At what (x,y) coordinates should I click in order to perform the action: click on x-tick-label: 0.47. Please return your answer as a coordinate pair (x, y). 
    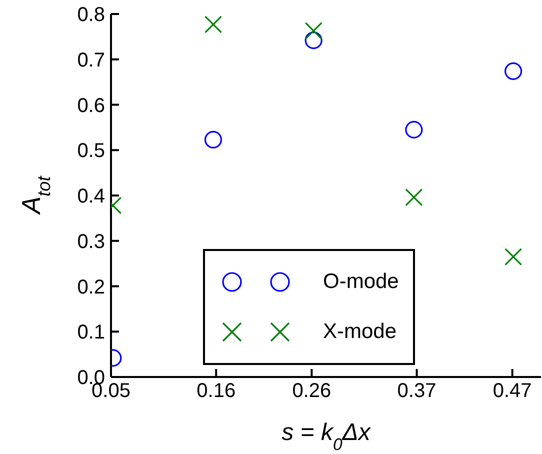
    Looking at the image, I should click on (512, 391).